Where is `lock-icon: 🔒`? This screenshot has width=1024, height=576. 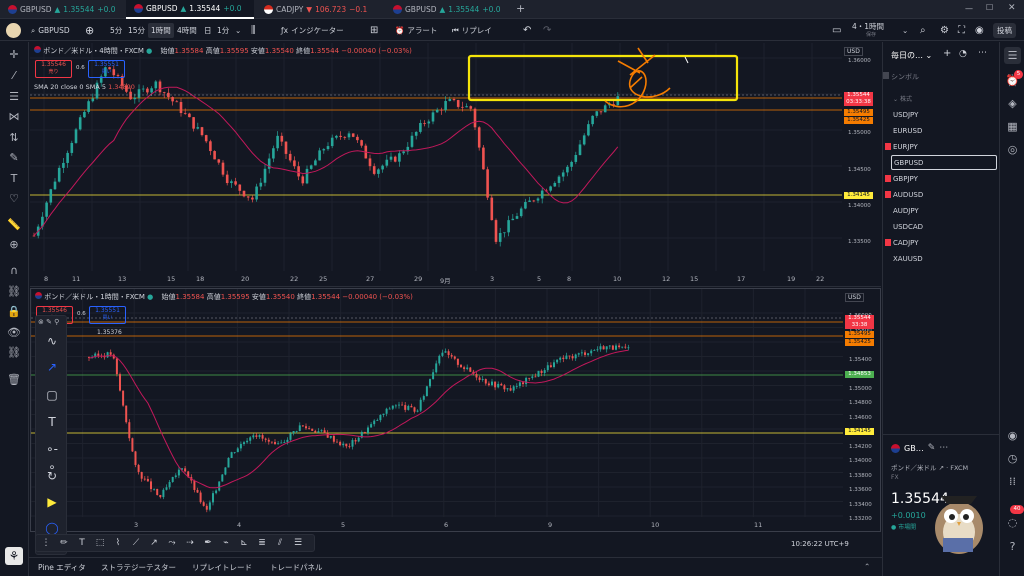
lock-icon: 🔒 is located at coordinates (14, 311).